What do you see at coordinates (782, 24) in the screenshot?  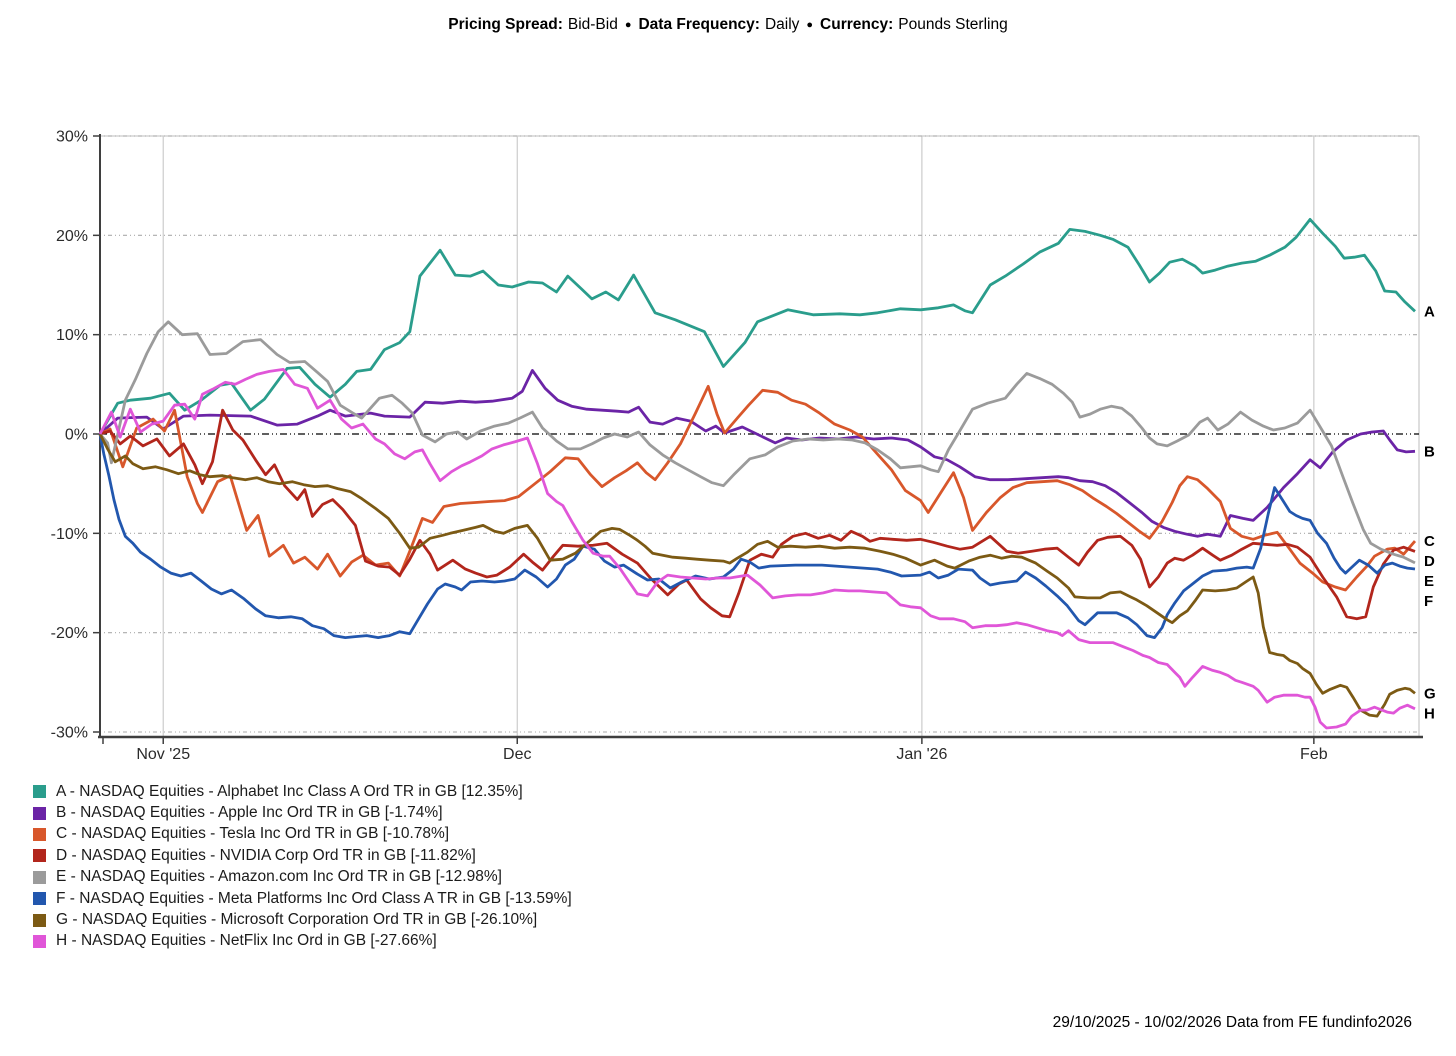 I see `data-frequency-value: Daily` at bounding box center [782, 24].